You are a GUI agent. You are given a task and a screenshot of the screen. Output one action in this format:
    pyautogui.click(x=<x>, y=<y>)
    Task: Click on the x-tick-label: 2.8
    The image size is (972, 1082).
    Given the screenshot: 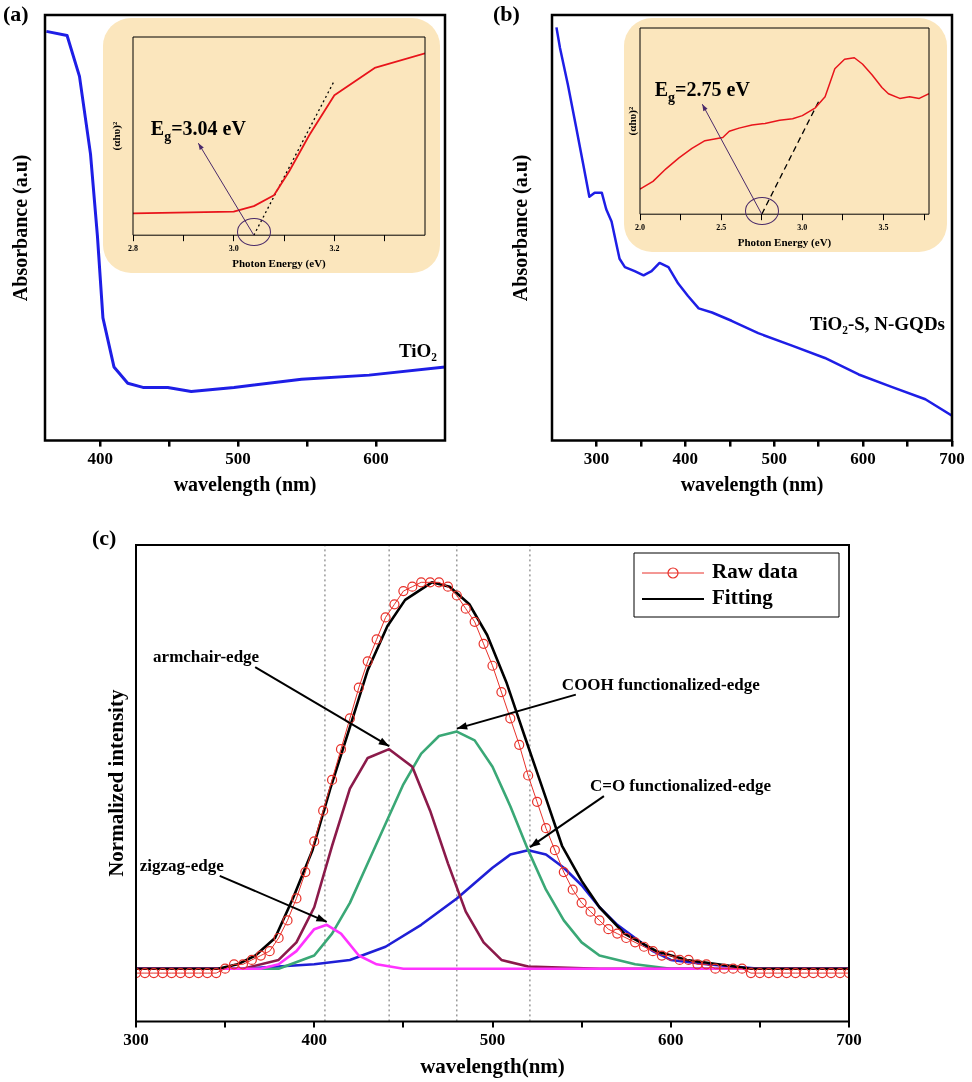 What is the action you would take?
    pyautogui.click(x=133, y=249)
    